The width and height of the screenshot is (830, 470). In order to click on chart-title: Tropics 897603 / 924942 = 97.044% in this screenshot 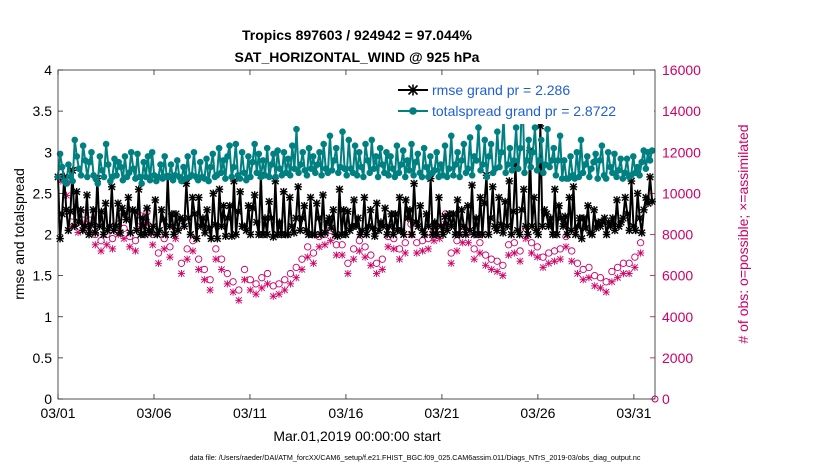, I will do `click(357, 35)`.